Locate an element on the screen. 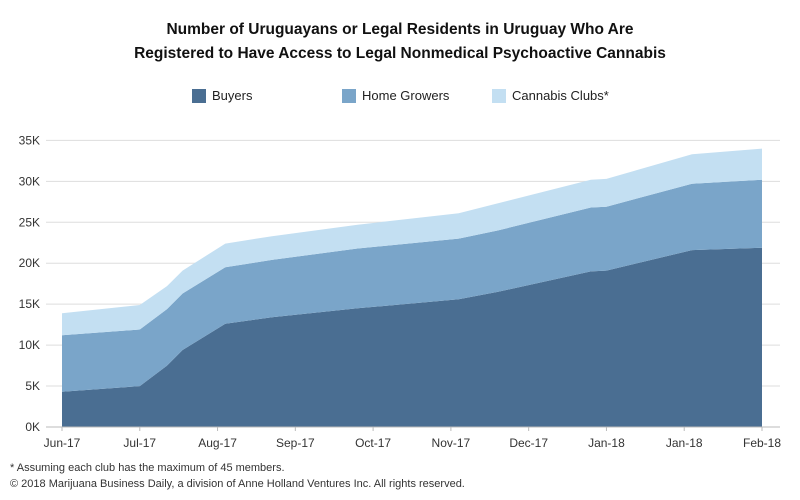 This screenshot has width=800, height=500. legend-item-buyers: Buyers is located at coordinates (222, 95).